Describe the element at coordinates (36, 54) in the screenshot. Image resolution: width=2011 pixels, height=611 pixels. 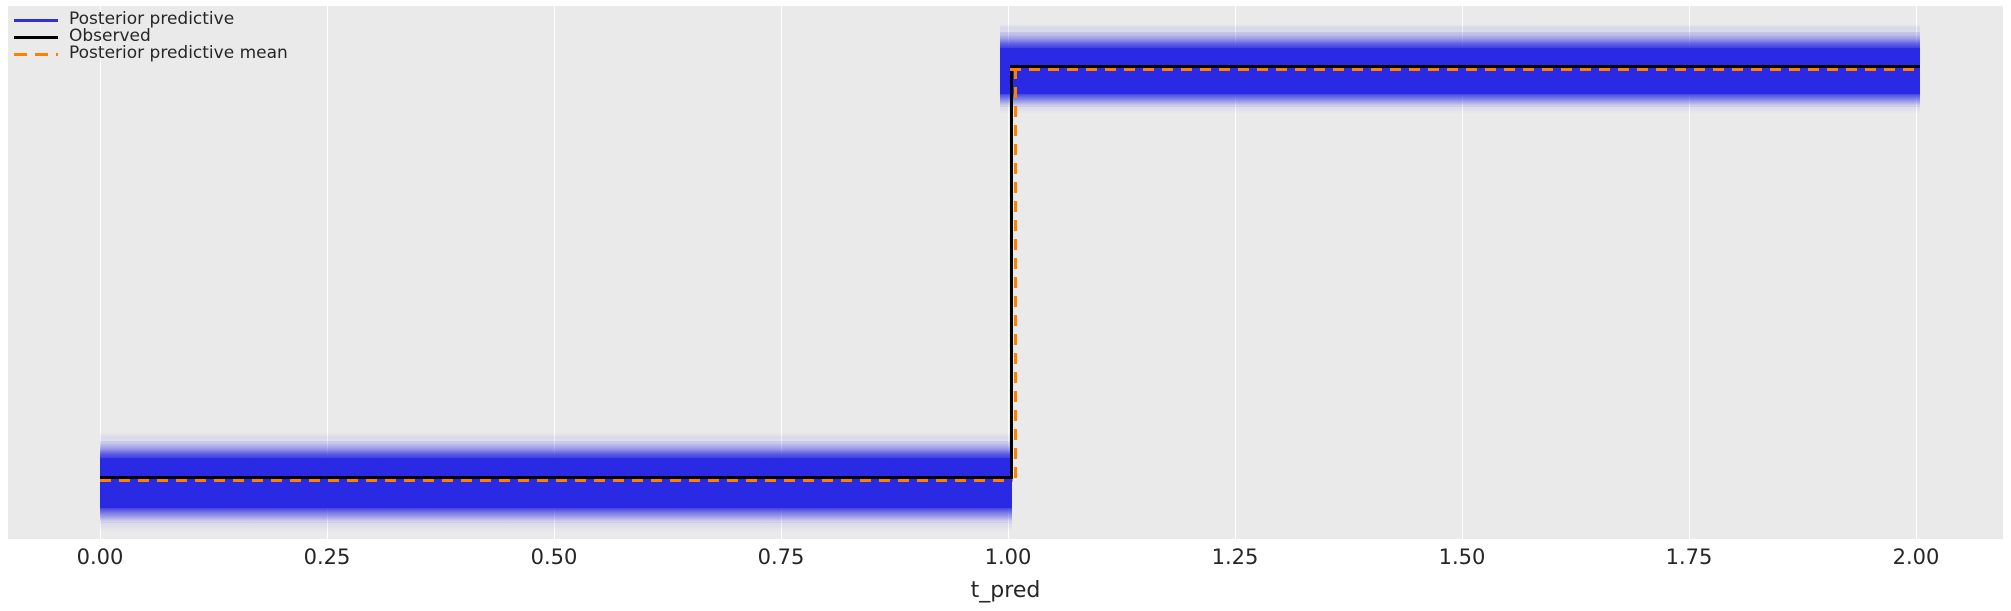
I see `legend-dashed-line-icon-posterior-predictive-mean` at that location.